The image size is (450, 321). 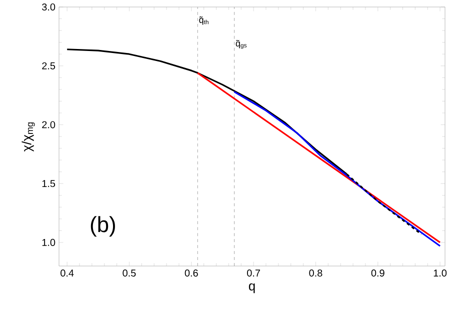 What do you see at coordinates (129, 273) in the screenshot?
I see `x-tick-label: 0.5` at bounding box center [129, 273].